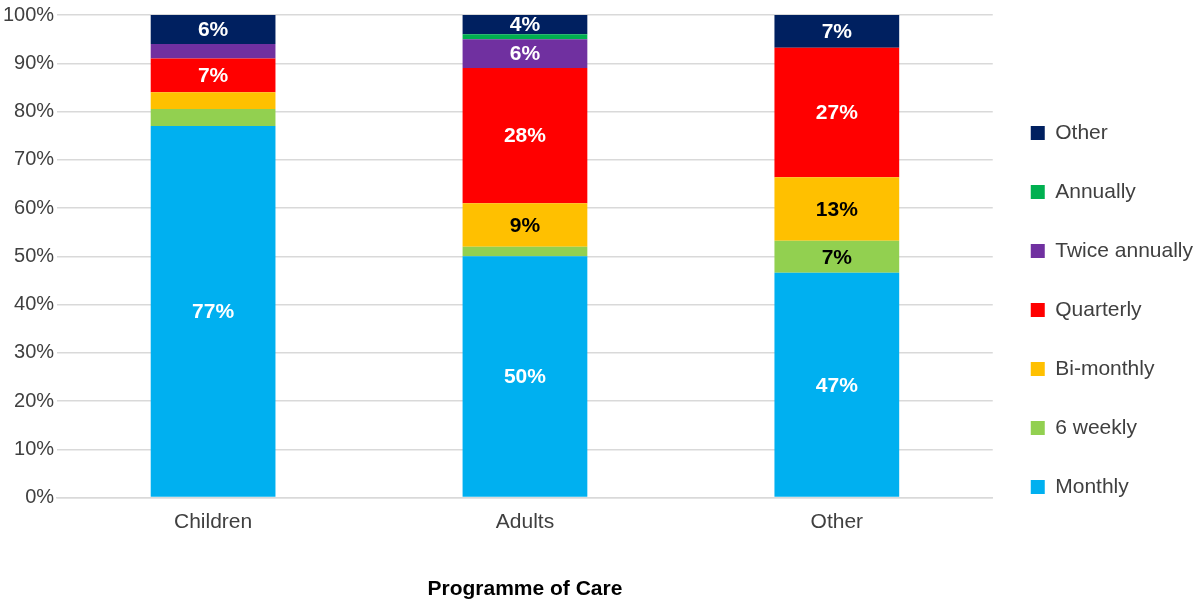 The height and width of the screenshot is (606, 1203). I want to click on data-label: 50%, so click(525, 376).